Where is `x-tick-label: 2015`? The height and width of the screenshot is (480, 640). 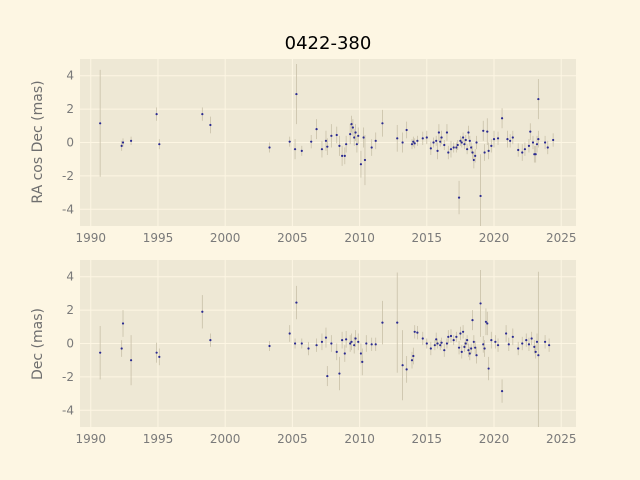 x-tick-label: 2015 is located at coordinates (427, 439).